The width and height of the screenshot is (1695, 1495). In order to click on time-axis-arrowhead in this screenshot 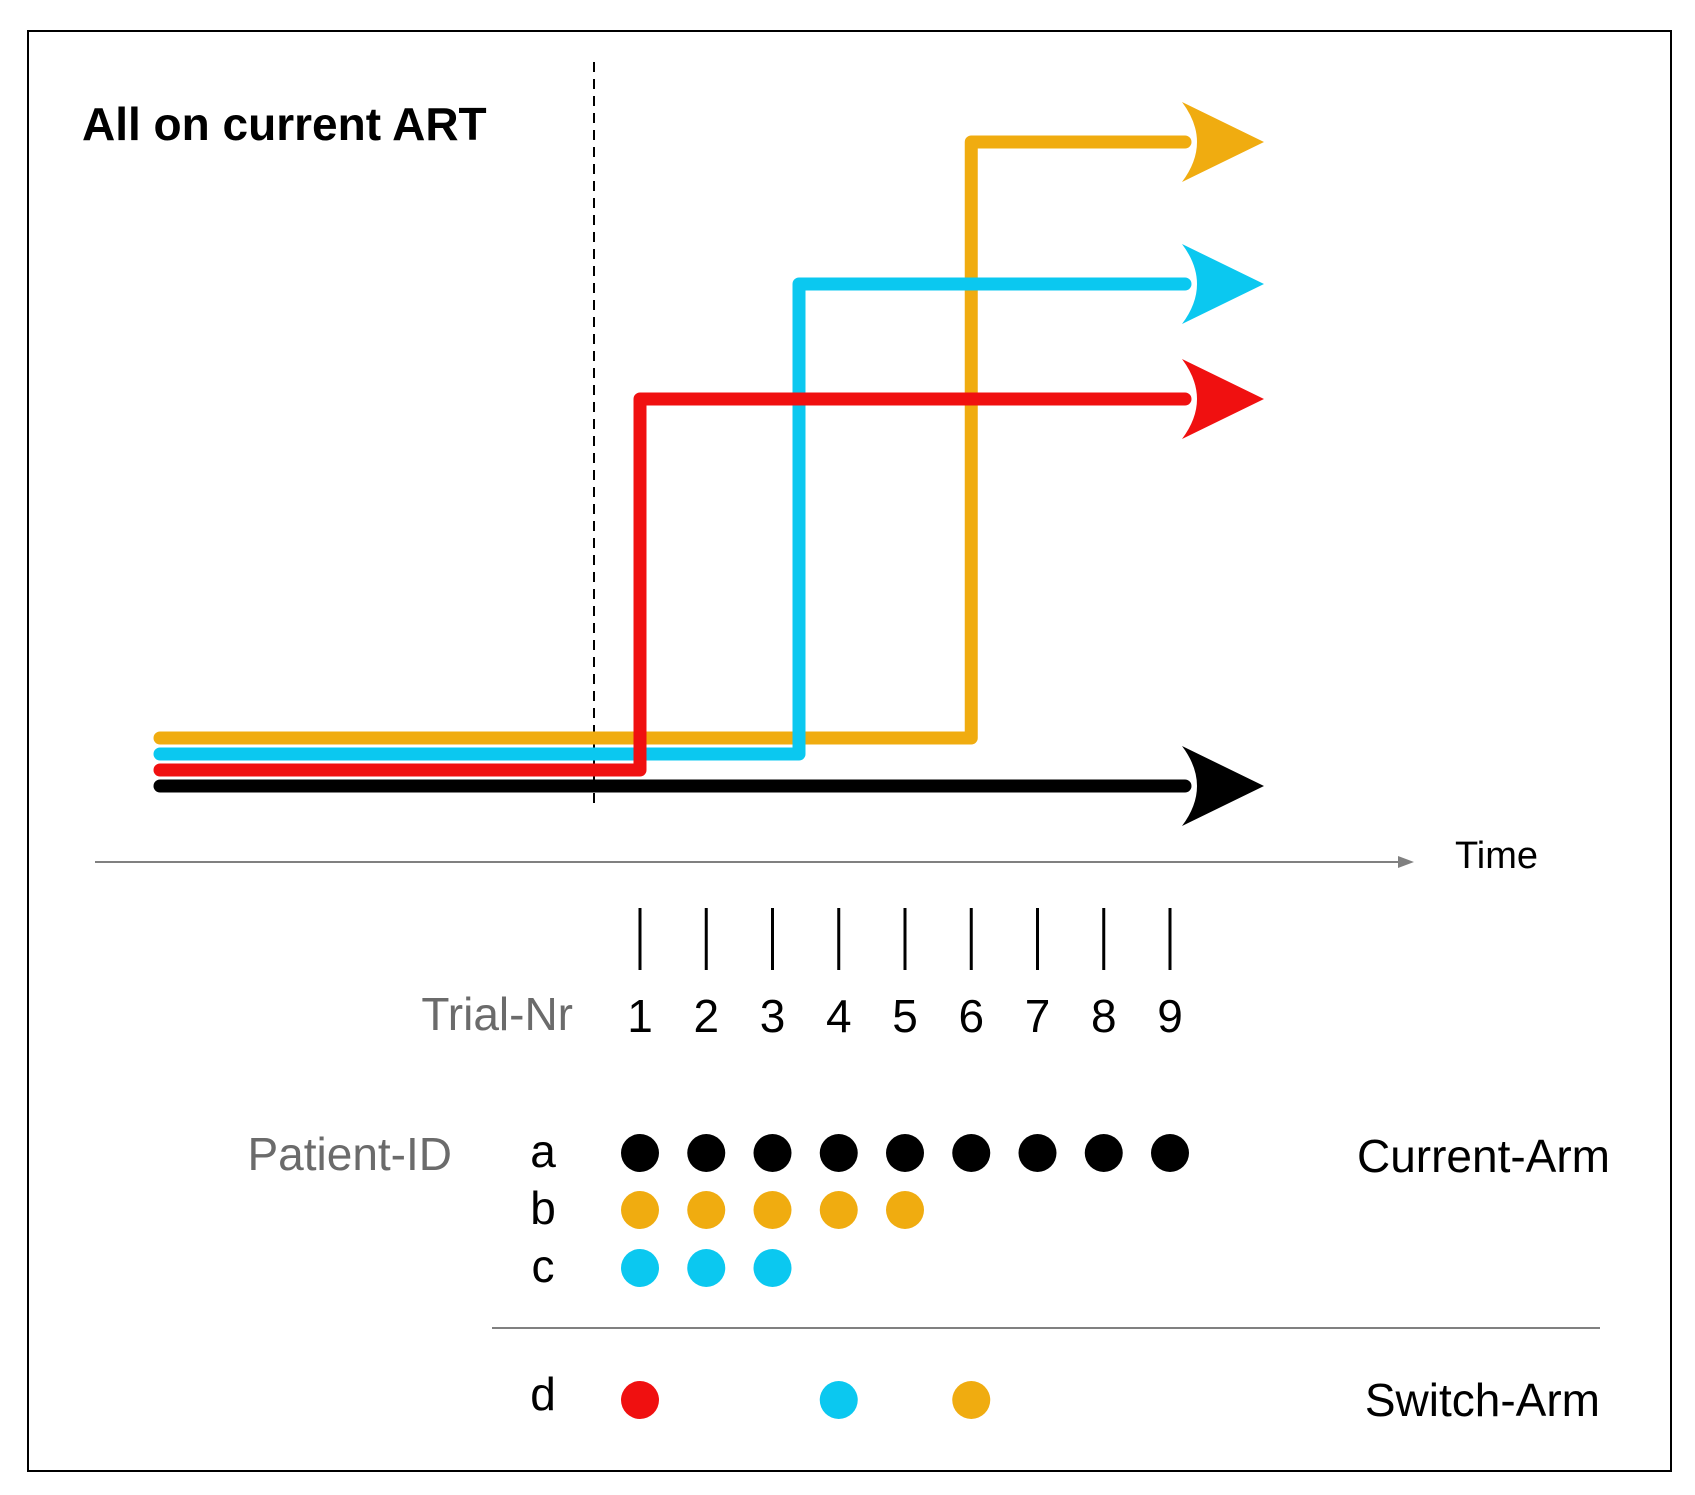, I will do `click(1406, 862)`.